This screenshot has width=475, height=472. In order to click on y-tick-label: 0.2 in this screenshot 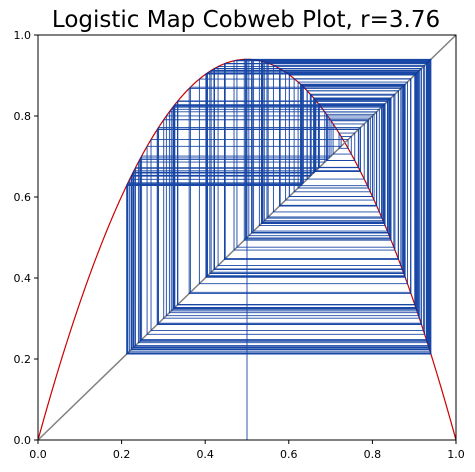, I will do `click(23, 359)`.